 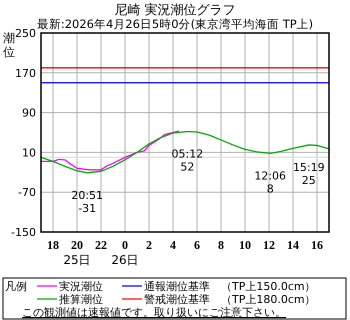 What do you see at coordinates (269, 245) in the screenshot?
I see `x-tick-label: 12` at bounding box center [269, 245].